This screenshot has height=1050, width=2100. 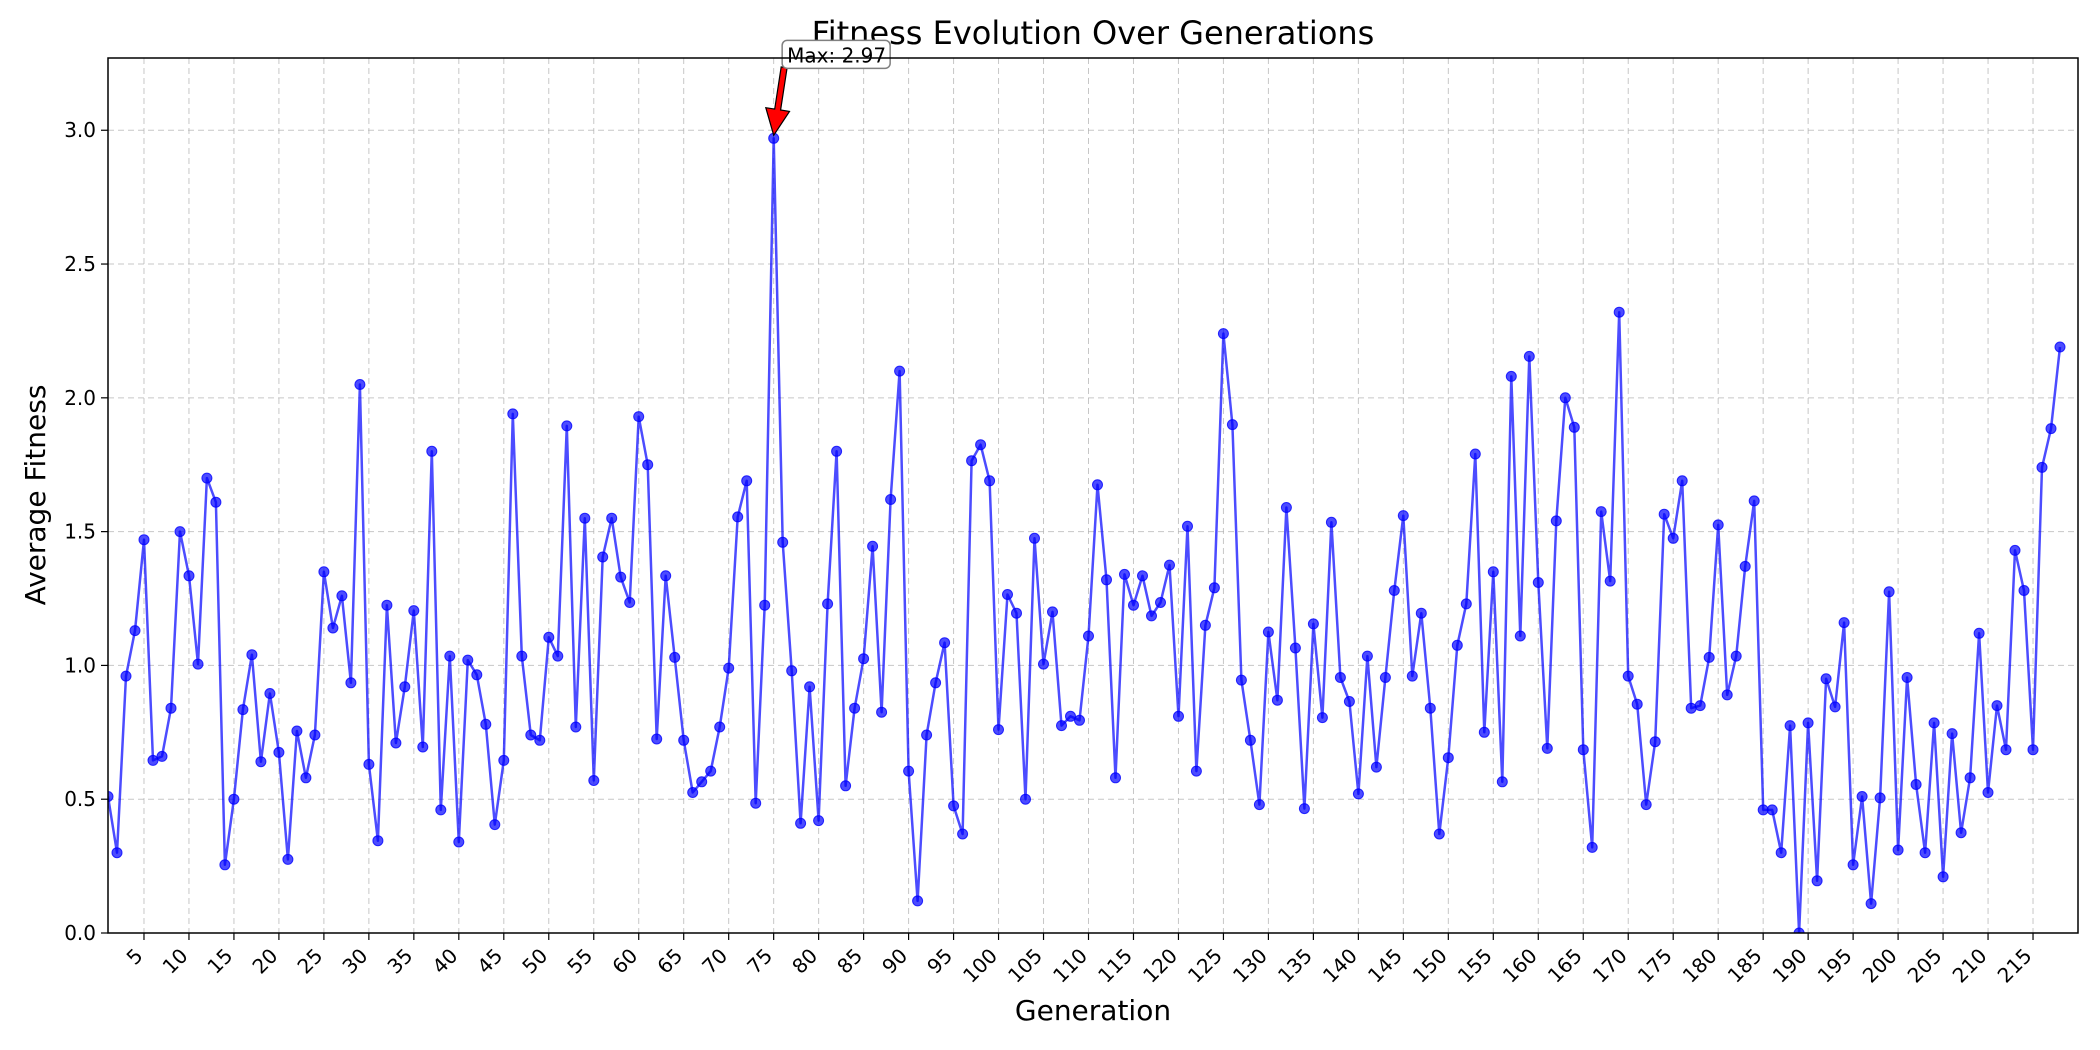 What do you see at coordinates (80, 933) in the screenshot?
I see `y-tick-label: 0.0` at bounding box center [80, 933].